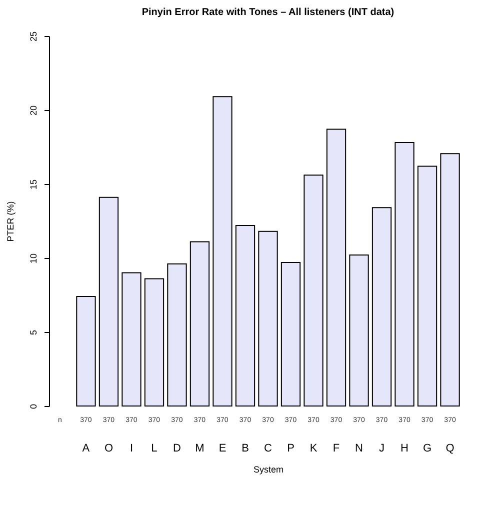 This screenshot has height=508, width=491. I want to click on x-tick-label: O, so click(109, 448).